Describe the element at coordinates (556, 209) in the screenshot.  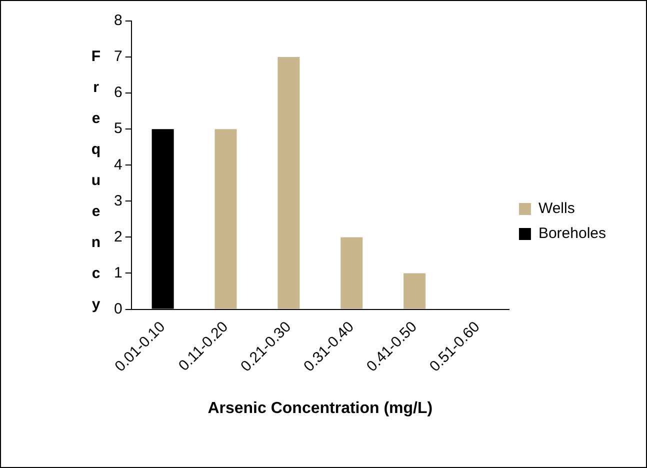
I see `legend-label: Wells` at that location.